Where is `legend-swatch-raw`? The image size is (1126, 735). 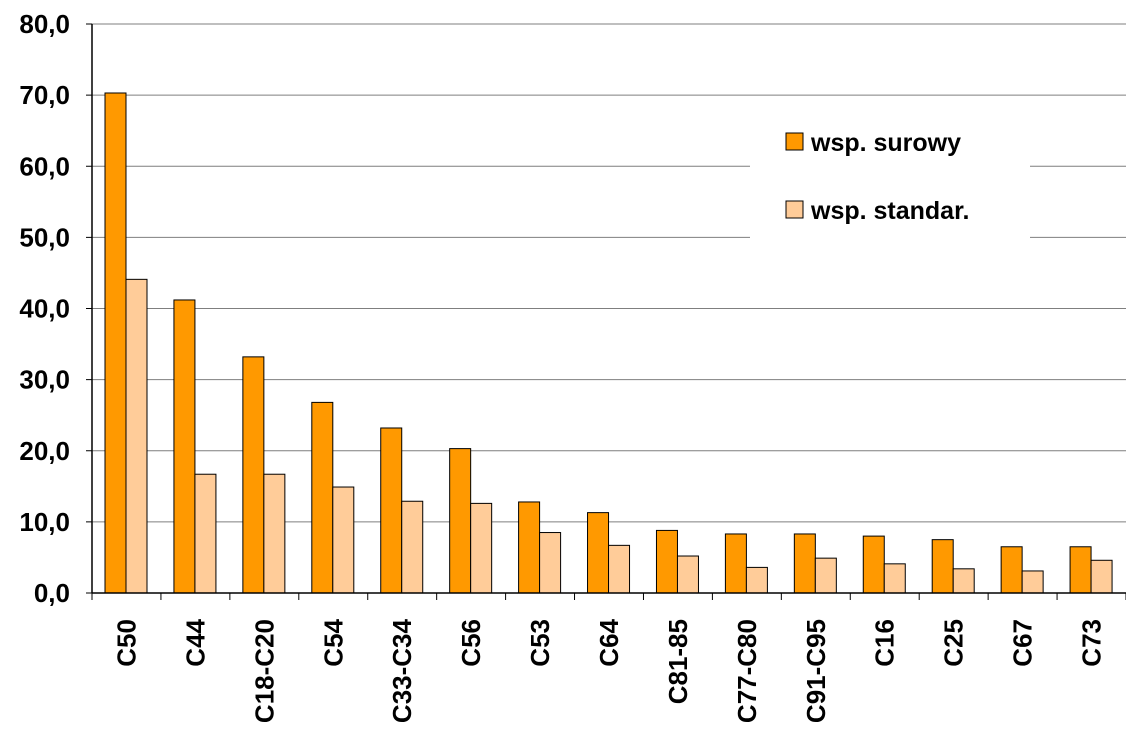 legend-swatch-raw is located at coordinates (794, 141).